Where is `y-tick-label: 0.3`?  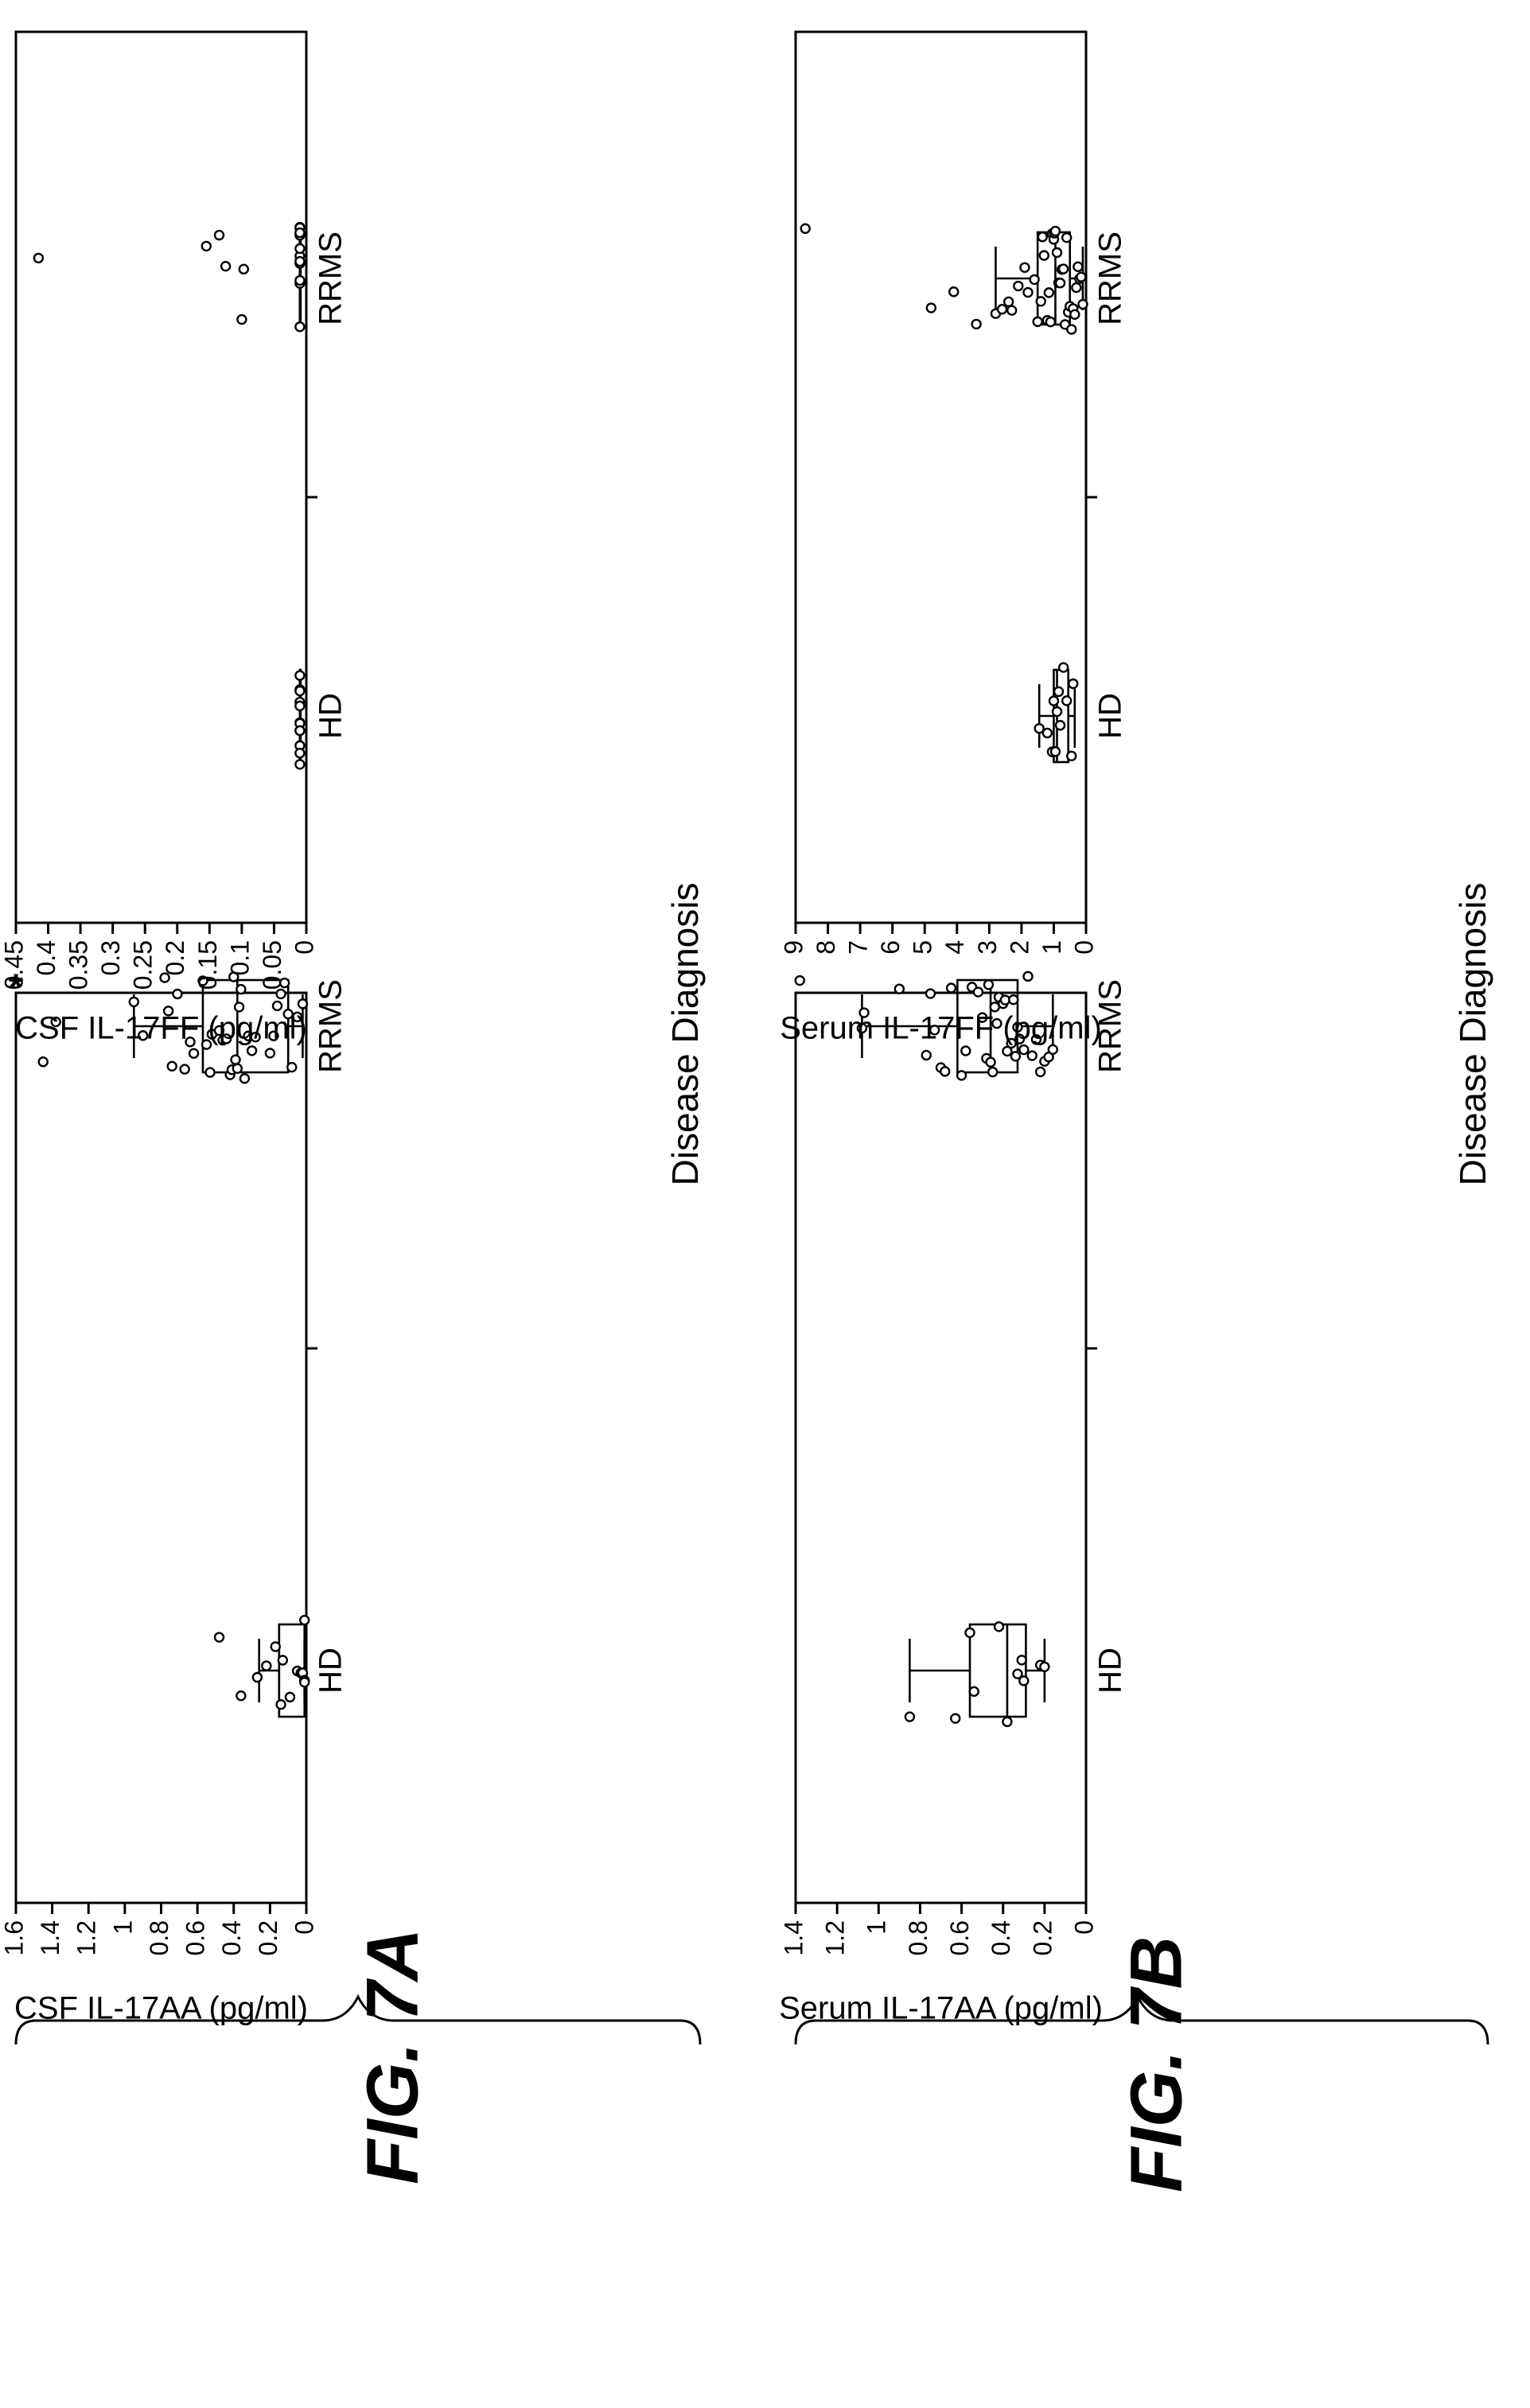
y-tick-label: 0.3 is located at coordinates (110, 957).